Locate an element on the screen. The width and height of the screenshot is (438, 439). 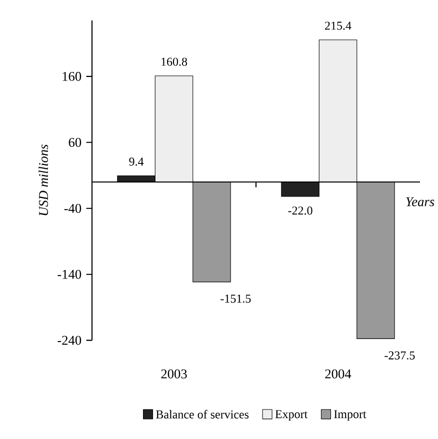
y-tick-label: -240 is located at coordinates (70, 340).